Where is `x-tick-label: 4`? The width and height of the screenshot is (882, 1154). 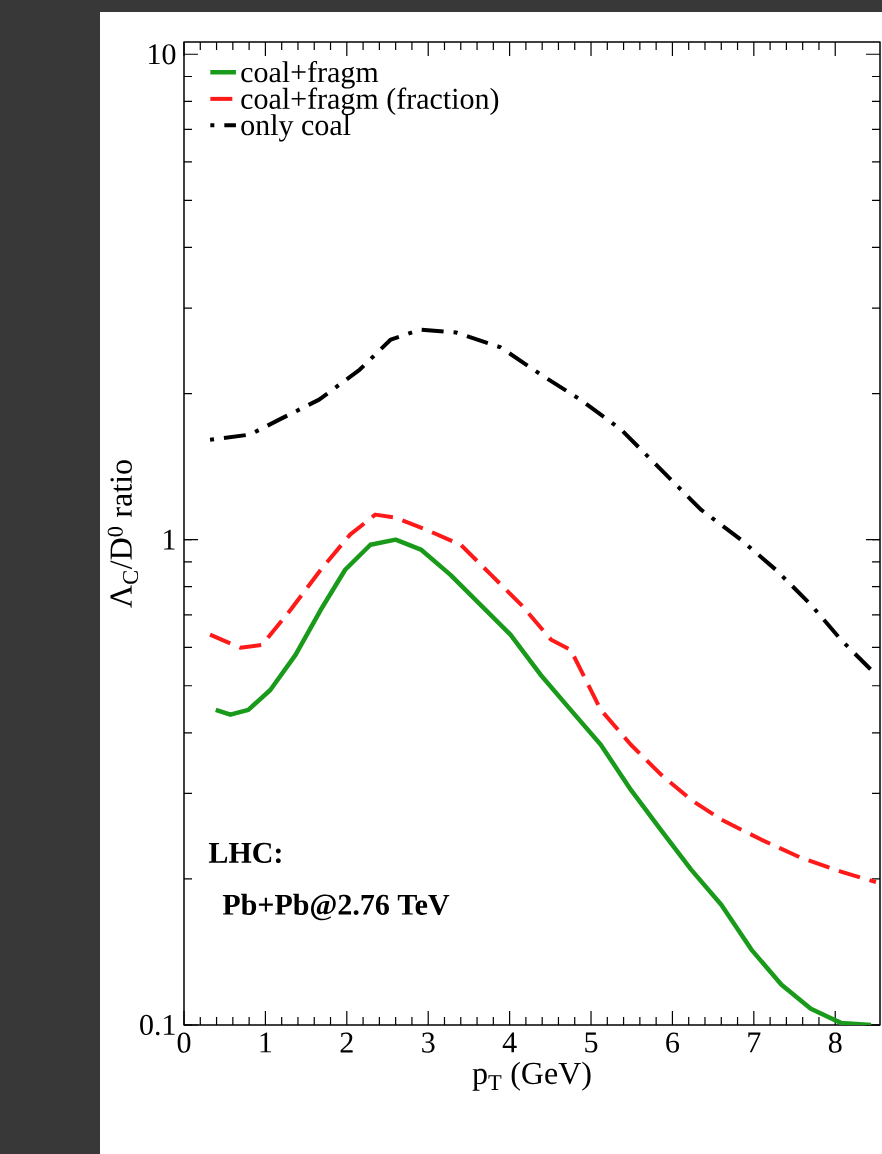
x-tick-label: 4 is located at coordinates (509, 1042).